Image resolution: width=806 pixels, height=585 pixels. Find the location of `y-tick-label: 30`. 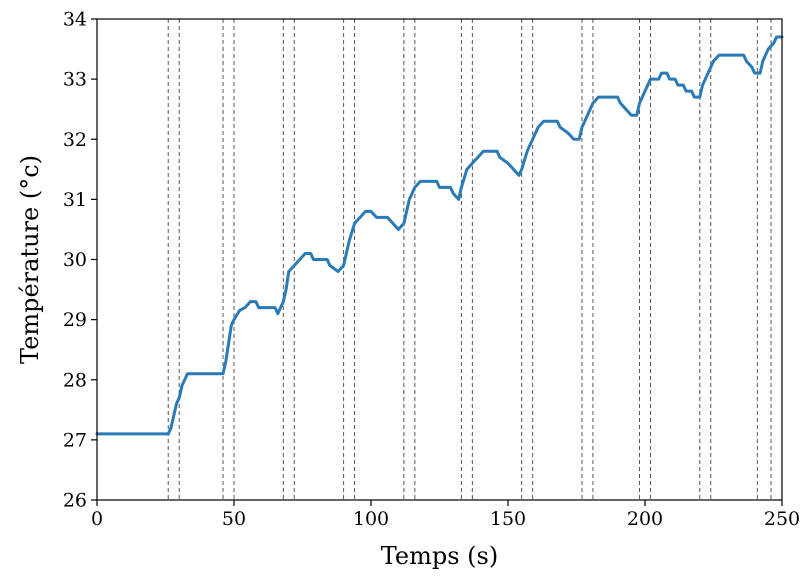

y-tick-label: 30 is located at coordinates (75, 260).